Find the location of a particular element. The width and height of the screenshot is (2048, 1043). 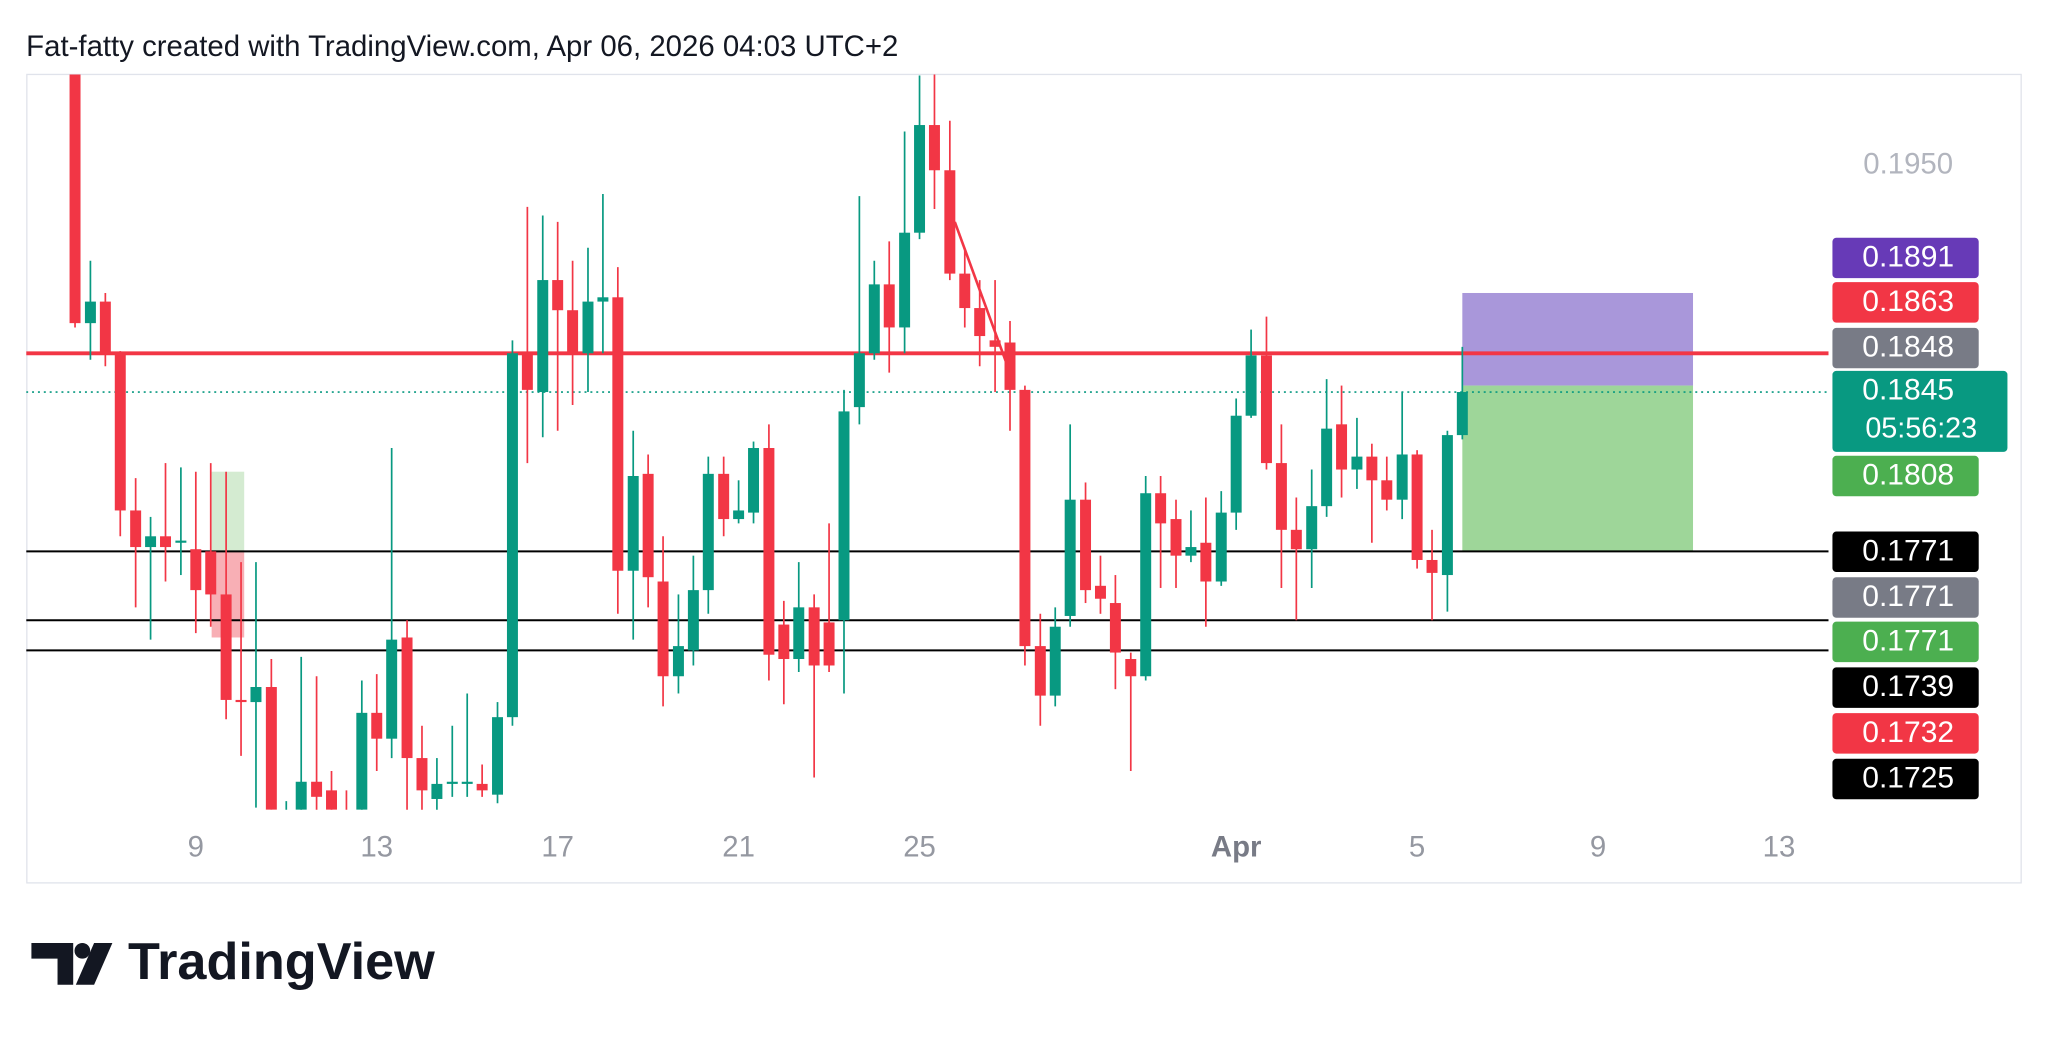

x-tick-label: Apr is located at coordinates (1236, 847).